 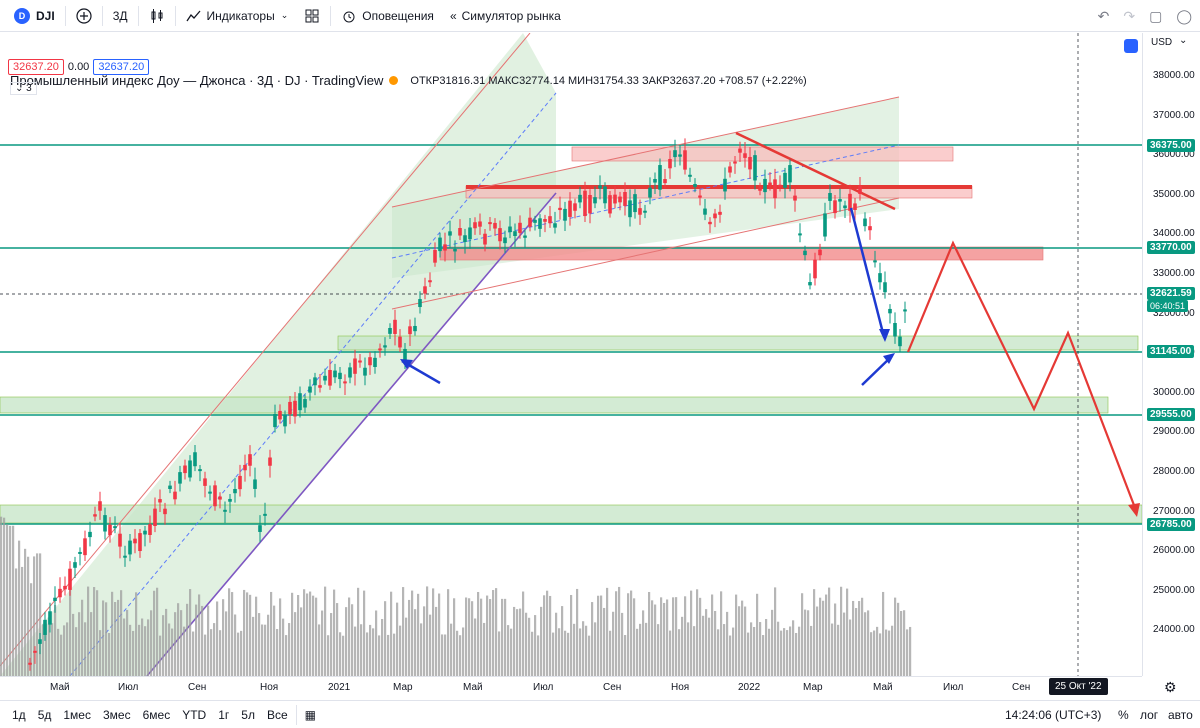 What do you see at coordinates (116, 714) in the screenshot?
I see `range-3m: 3мес` at bounding box center [116, 714].